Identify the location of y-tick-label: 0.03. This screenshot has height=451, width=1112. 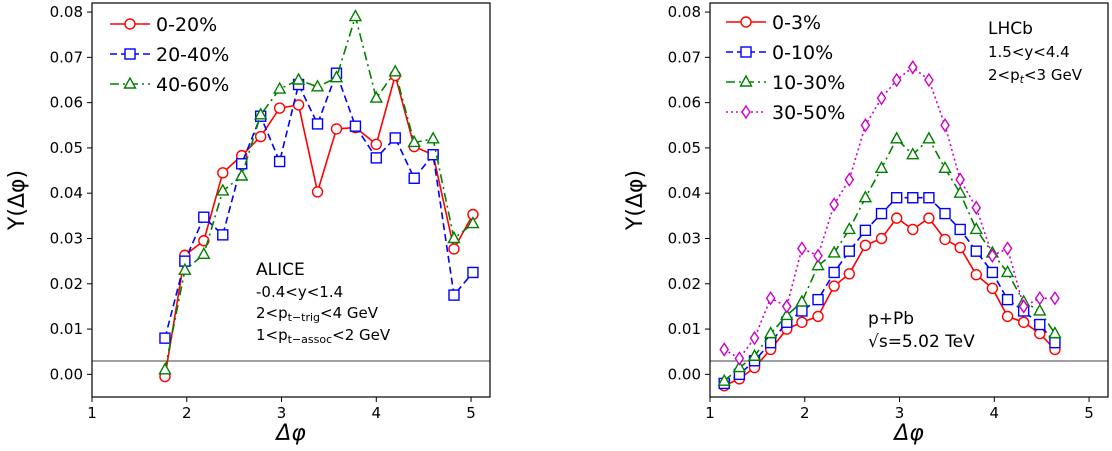
(684, 238).